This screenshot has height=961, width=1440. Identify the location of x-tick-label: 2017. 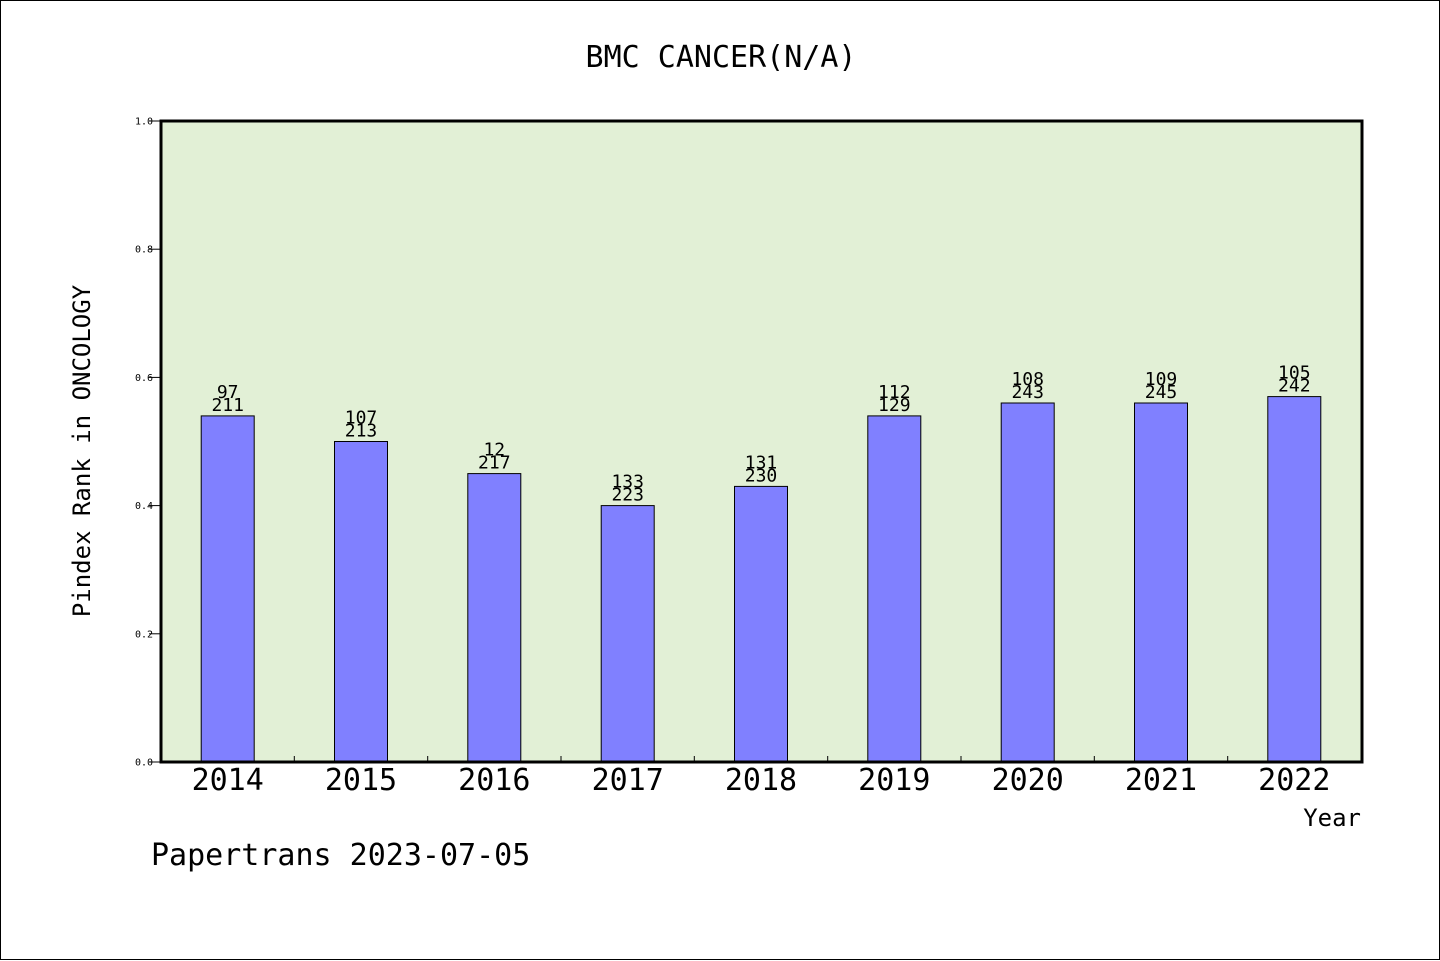
(628, 780).